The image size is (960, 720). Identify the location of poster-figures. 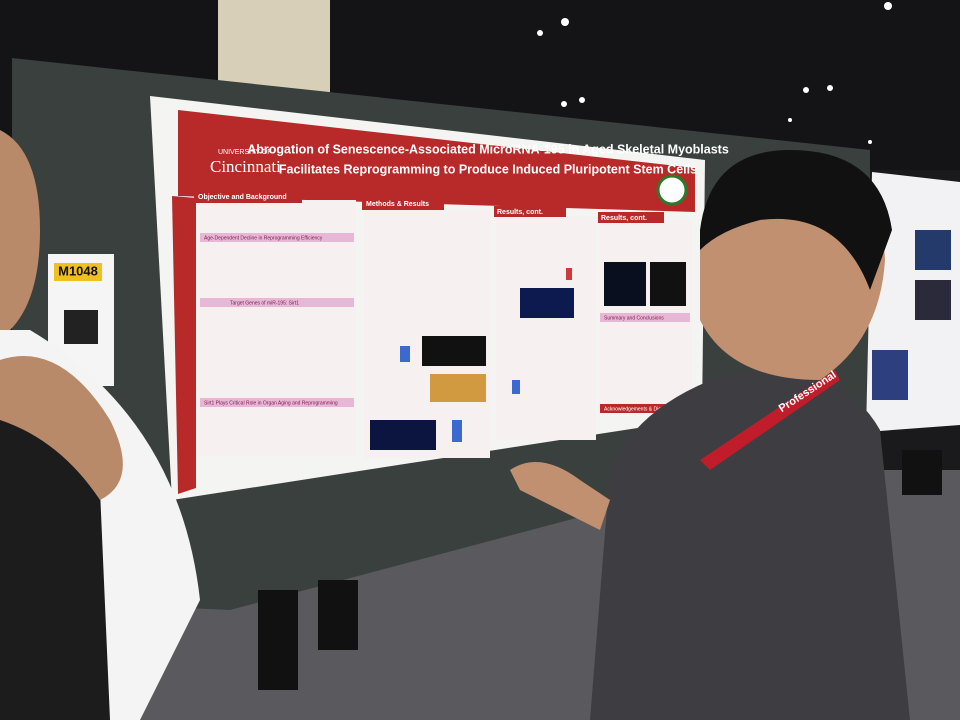
(528, 356).